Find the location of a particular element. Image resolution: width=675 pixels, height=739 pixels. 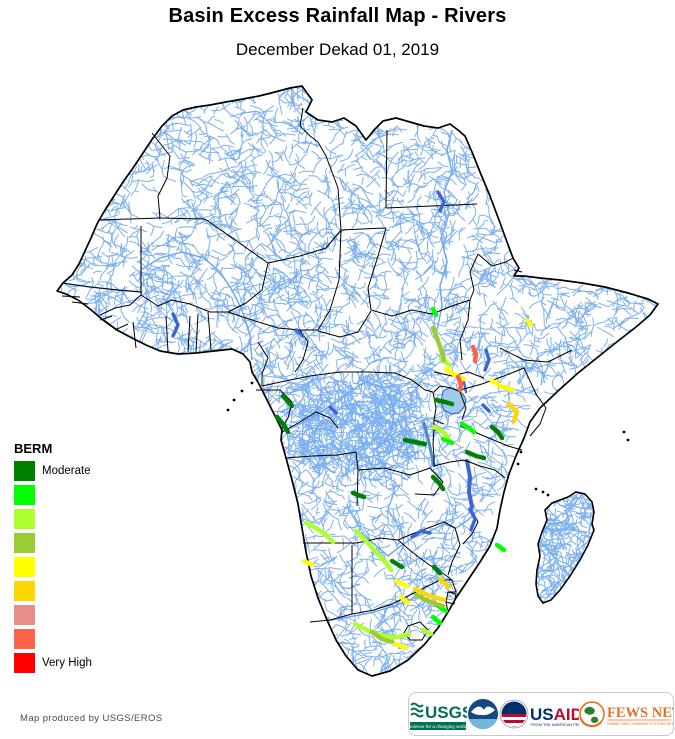

svg-text: USAID is located at coordinates (554, 714).